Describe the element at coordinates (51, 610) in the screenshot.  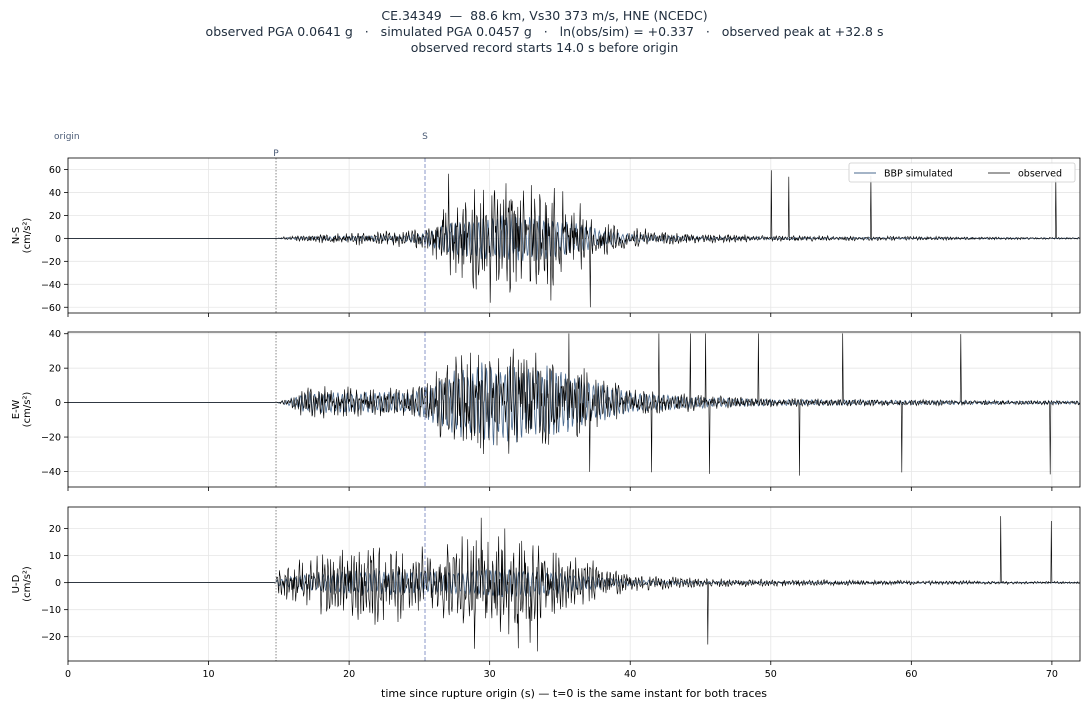
I see `y-tick-label: −10` at that location.